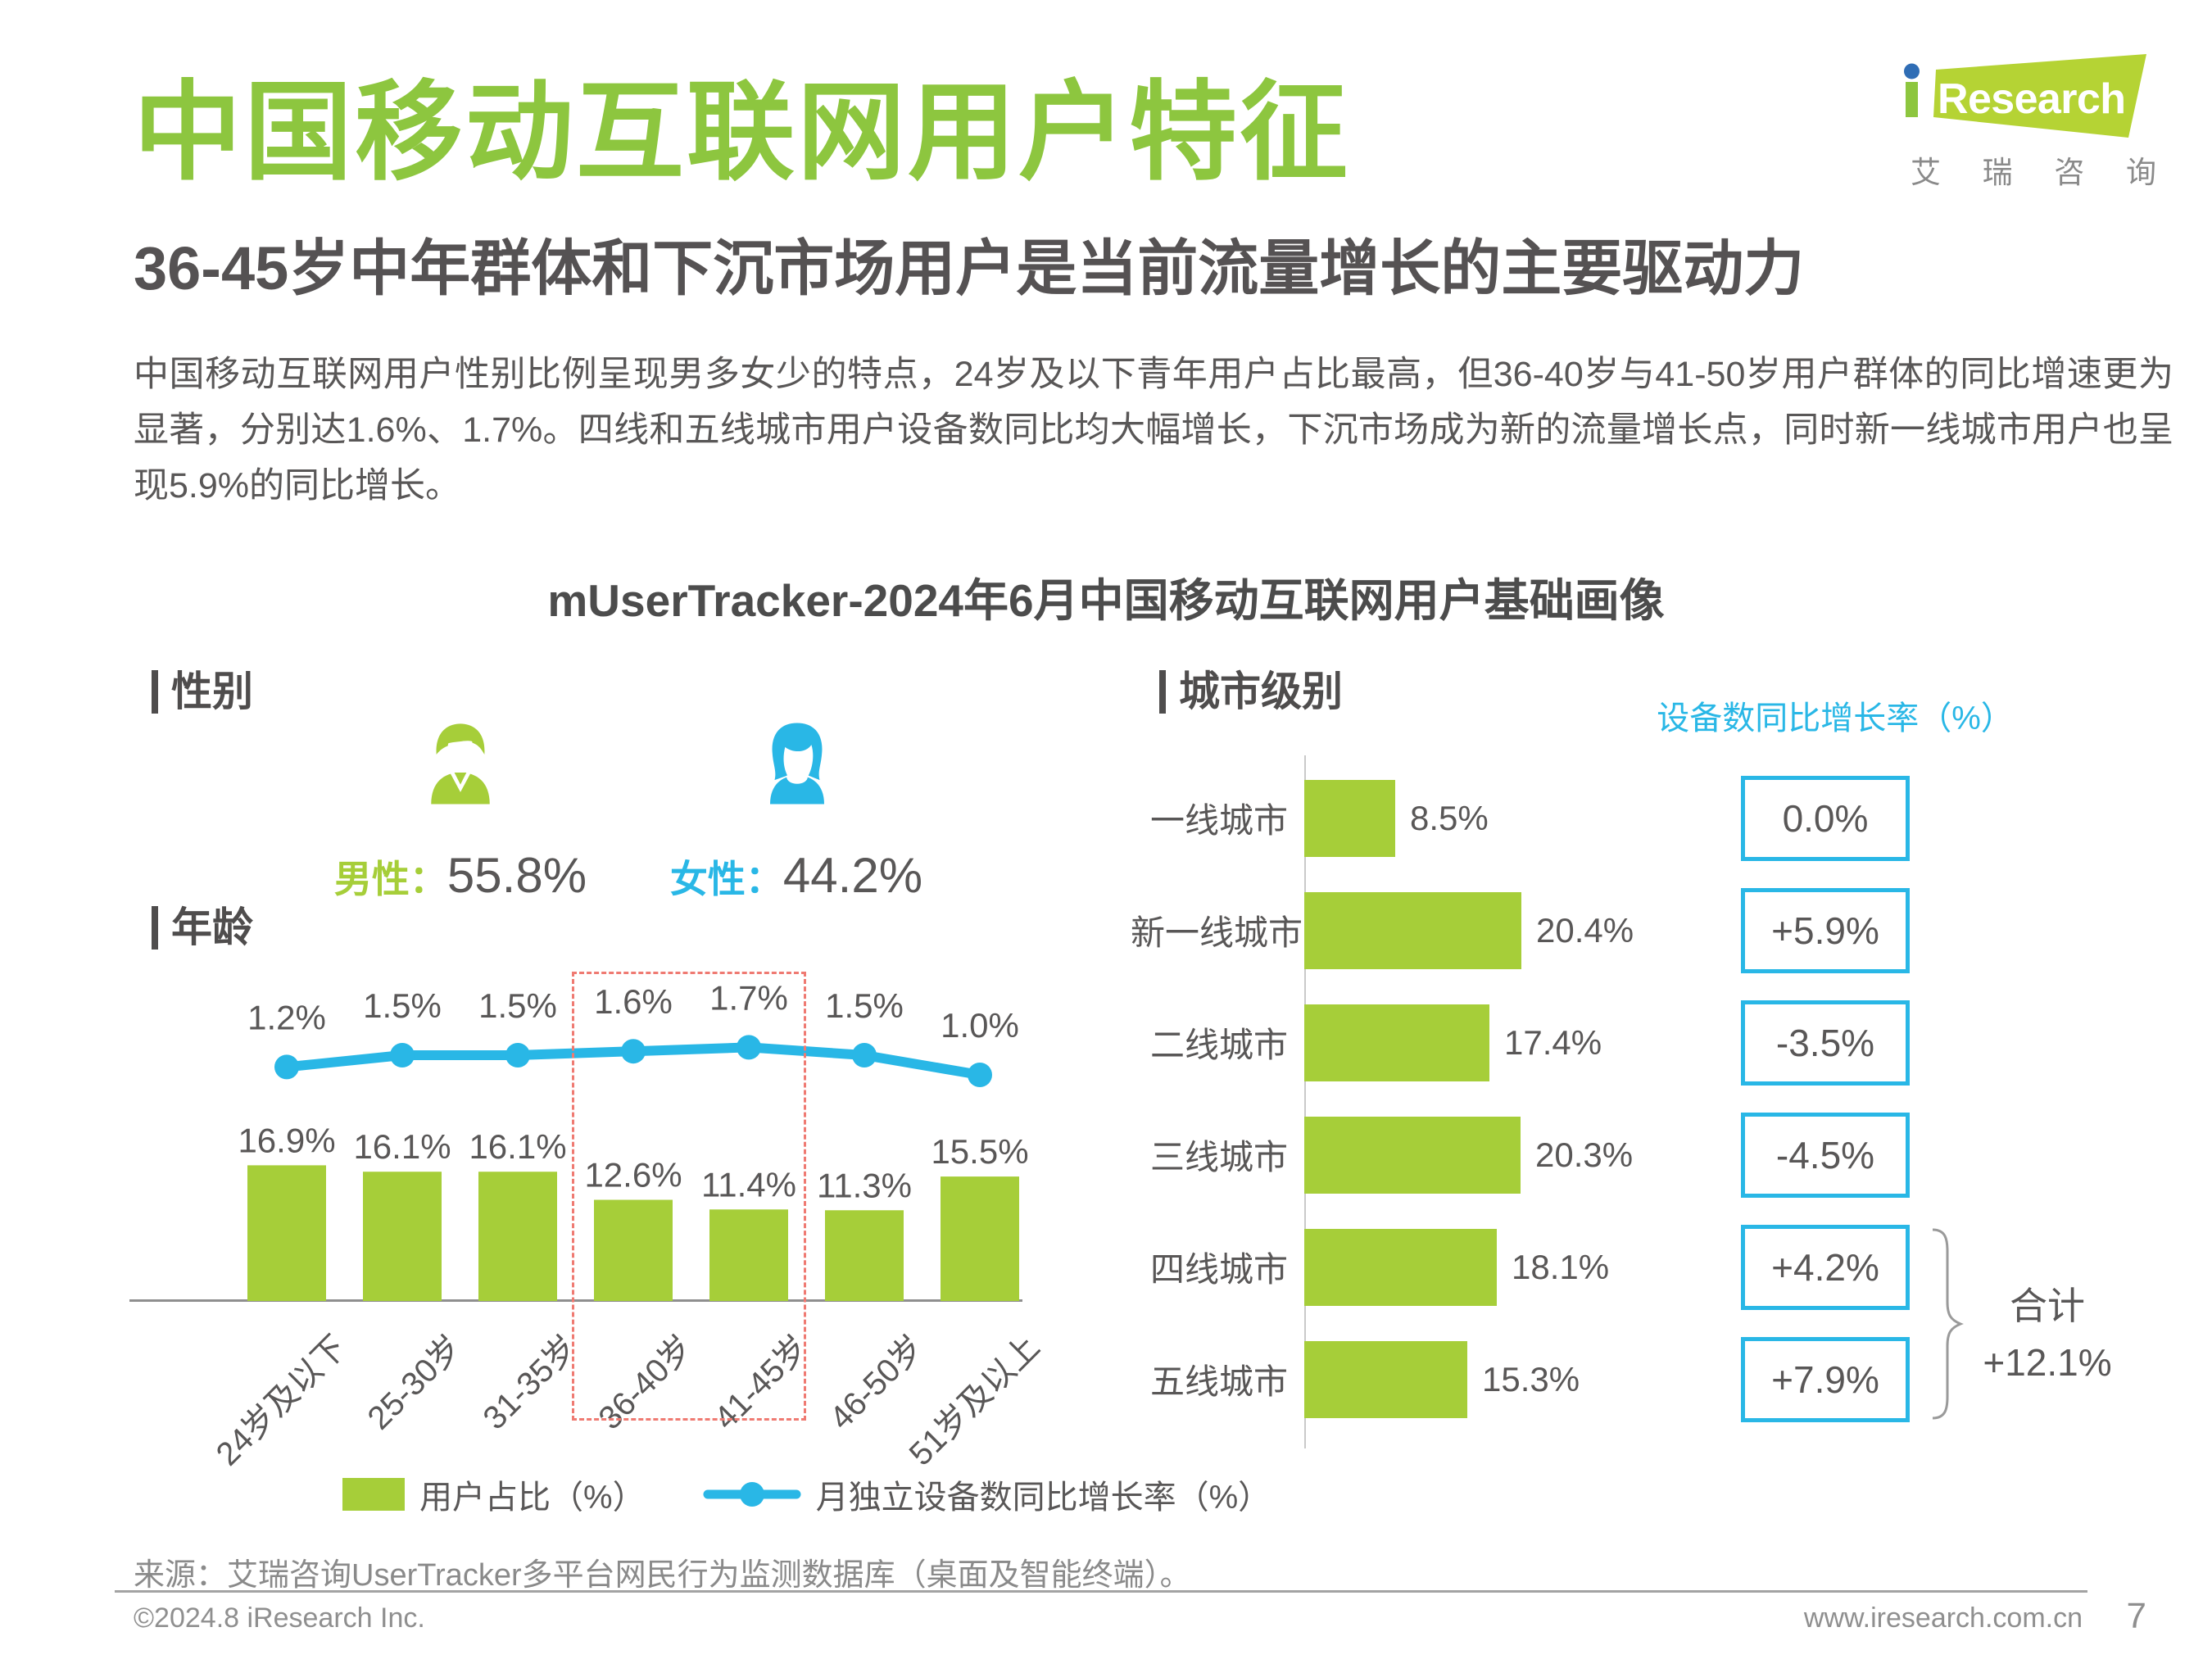  I want to click on city-row: 五线城市 15.3% +7.9%, so click(1630, 1379).